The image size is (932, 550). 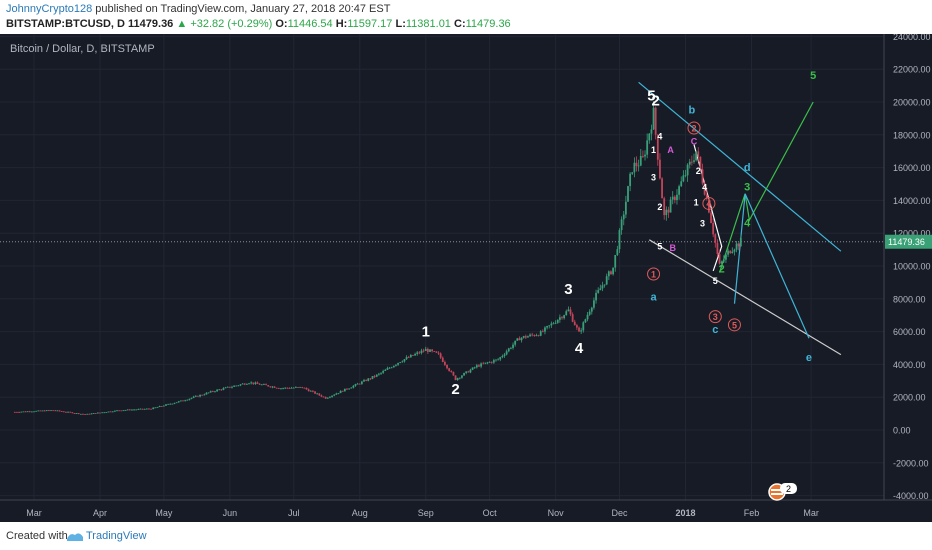 What do you see at coordinates (116, 536) in the screenshot?
I see `tradingview-link: TradingView` at bounding box center [116, 536].